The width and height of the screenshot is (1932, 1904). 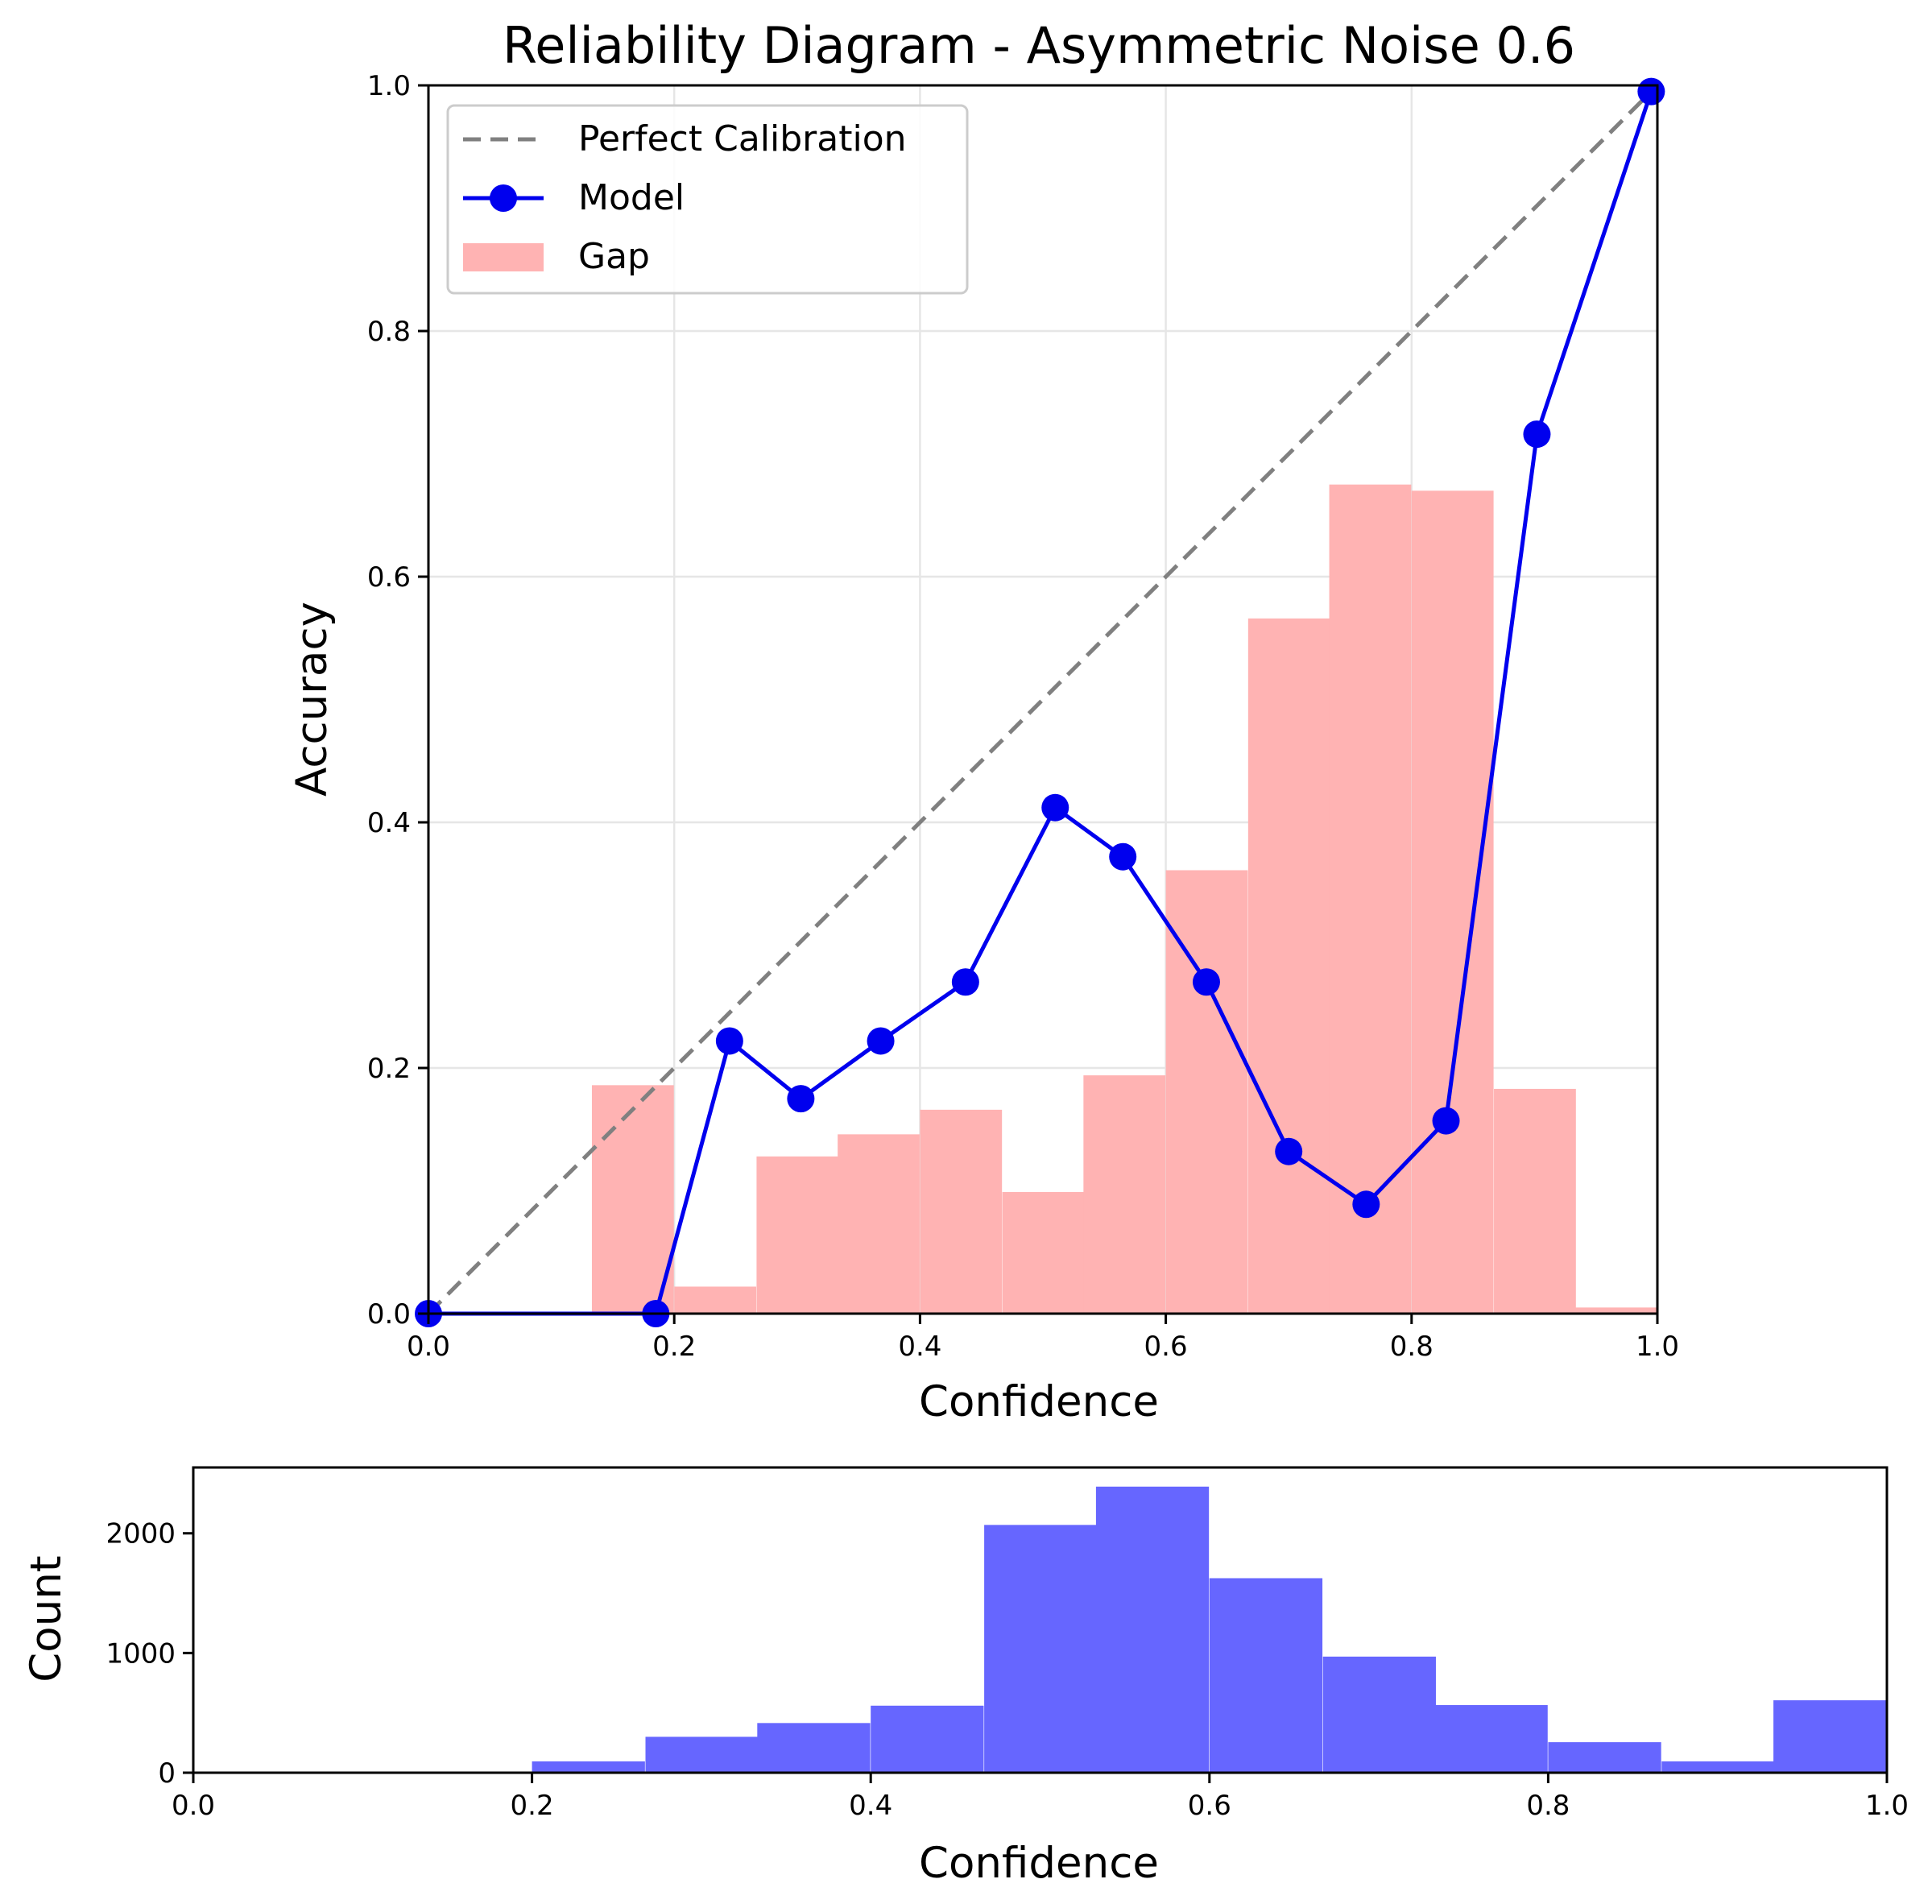 I want to click on top-x-tick-label: 0.2, so click(x=674, y=1347).